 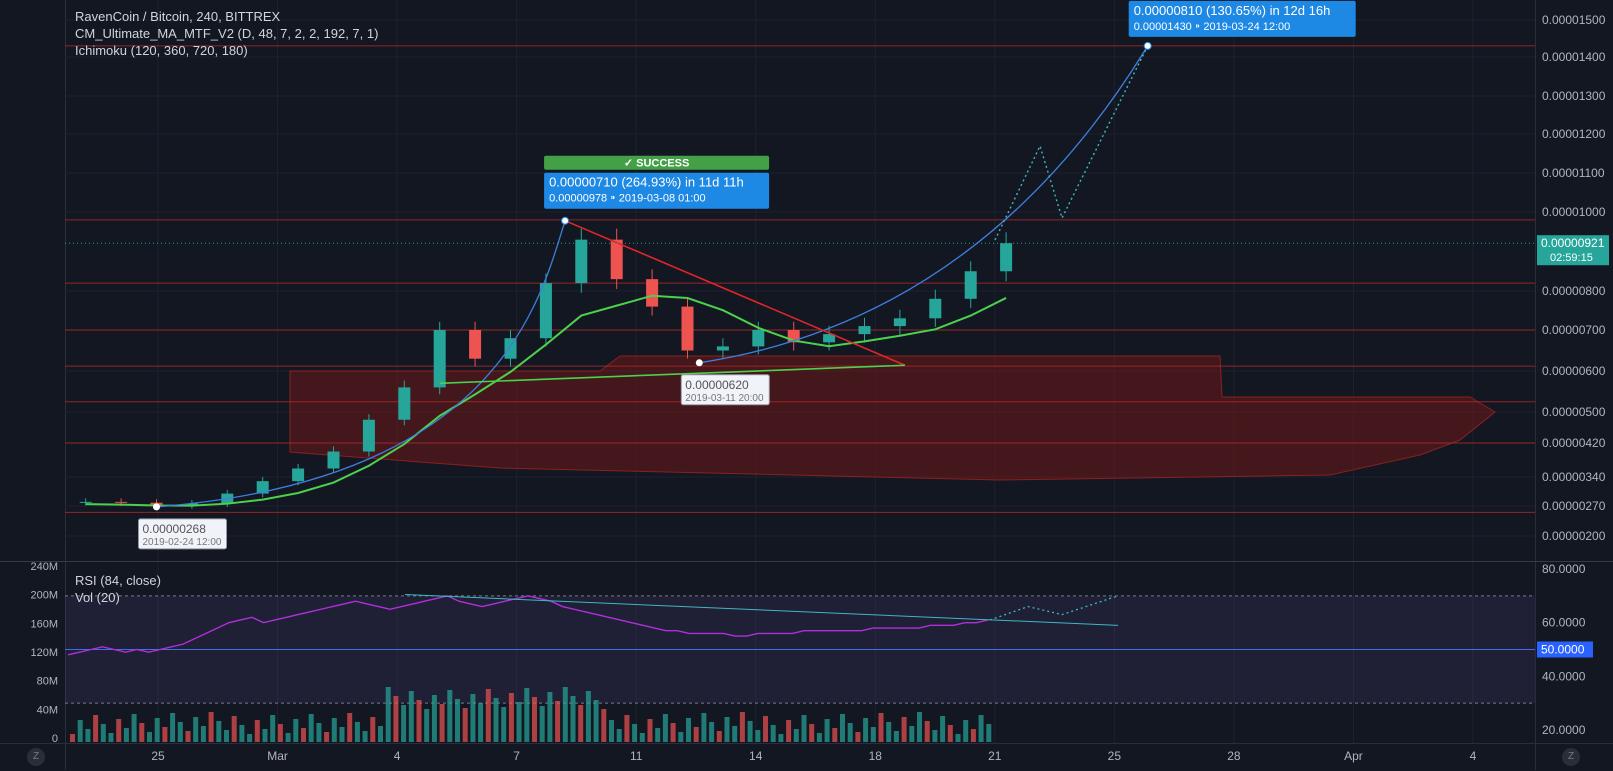 I want to click on rsi-projection-path, so click(x=1054, y=608).